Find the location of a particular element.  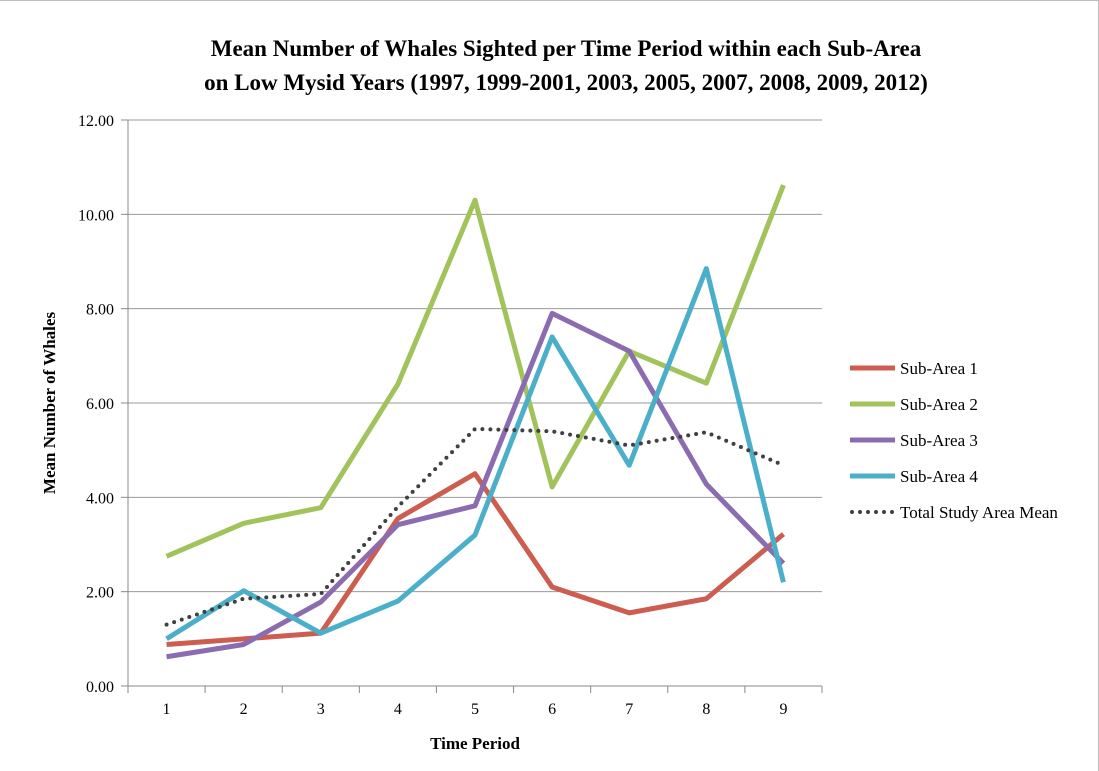

legend-label-5: Total Study Area Mean is located at coordinates (979, 512).